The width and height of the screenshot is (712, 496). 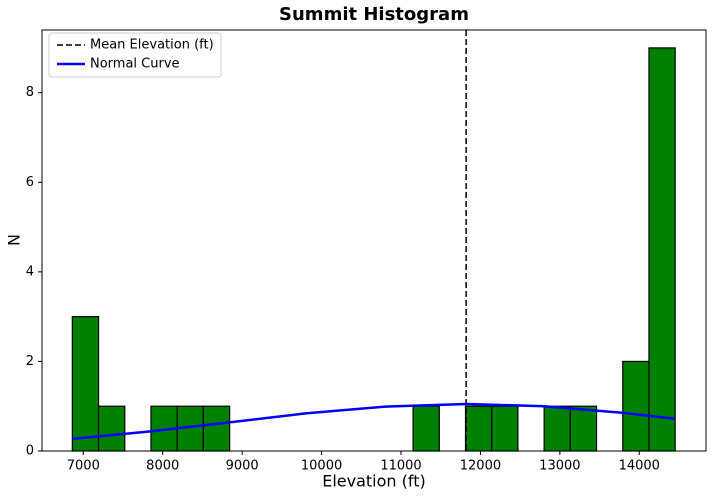 I want to click on x-tick-label: 11000, so click(x=400, y=466).